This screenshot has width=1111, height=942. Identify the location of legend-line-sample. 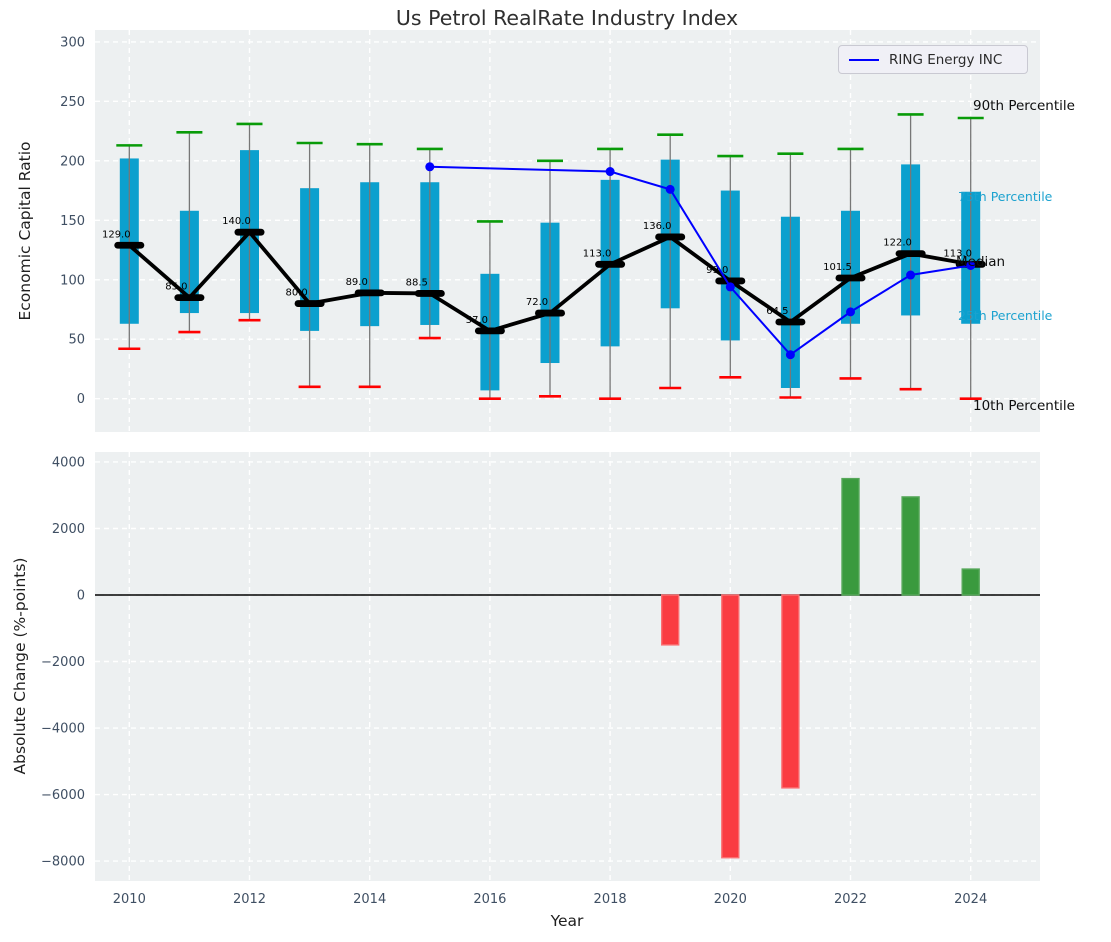
(864, 59).